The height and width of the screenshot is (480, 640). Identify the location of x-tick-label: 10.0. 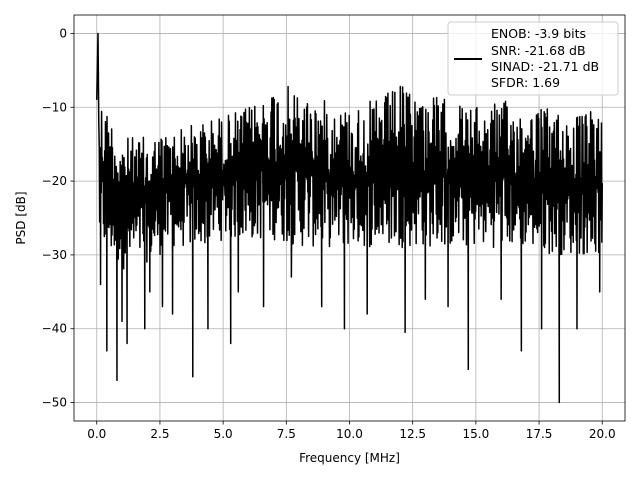
(349, 434).